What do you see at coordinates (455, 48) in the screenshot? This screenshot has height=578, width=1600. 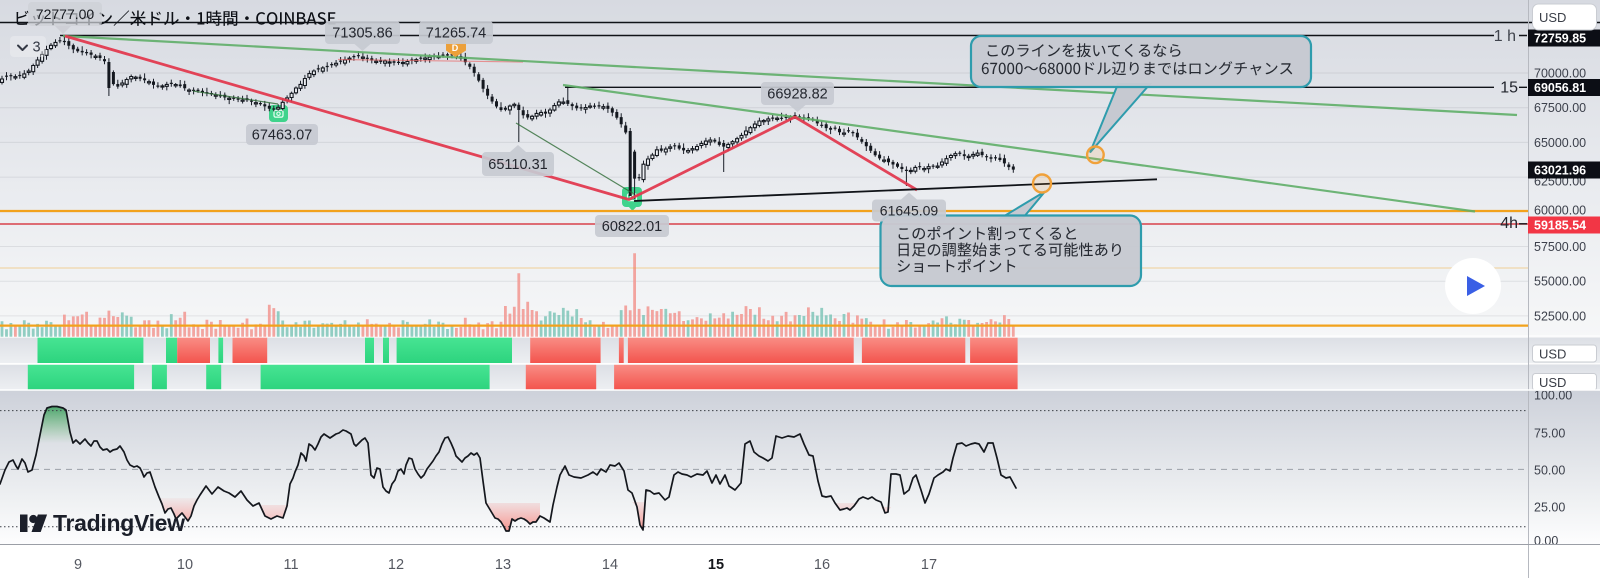 I see `svg-text: D` at bounding box center [455, 48].